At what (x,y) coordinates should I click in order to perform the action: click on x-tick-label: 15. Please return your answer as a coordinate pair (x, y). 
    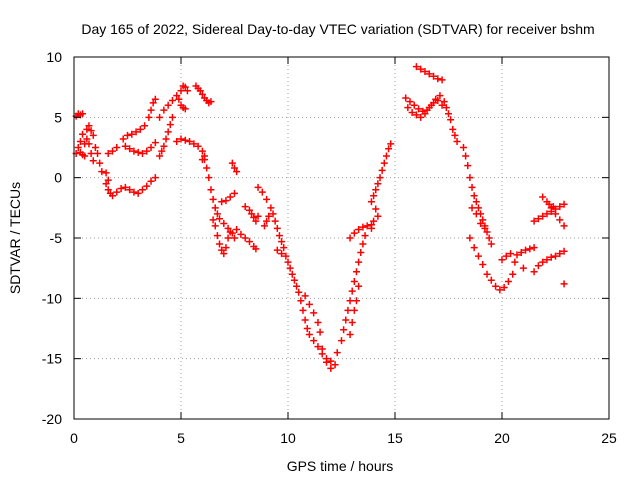
    Looking at the image, I should click on (395, 438).